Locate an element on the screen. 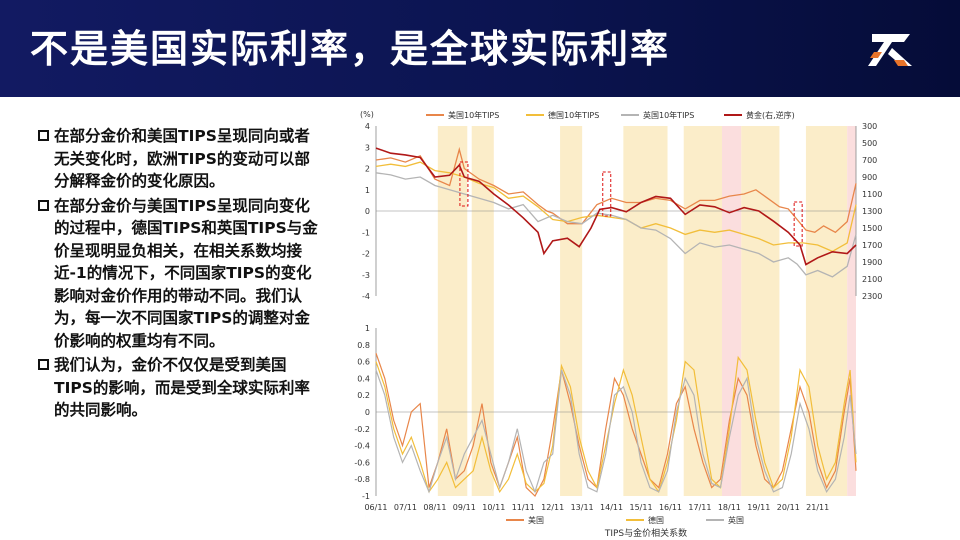 Image resolution: width=960 pixels, height=540 pixels. y-right-tick-label: 500 is located at coordinates (869, 143).